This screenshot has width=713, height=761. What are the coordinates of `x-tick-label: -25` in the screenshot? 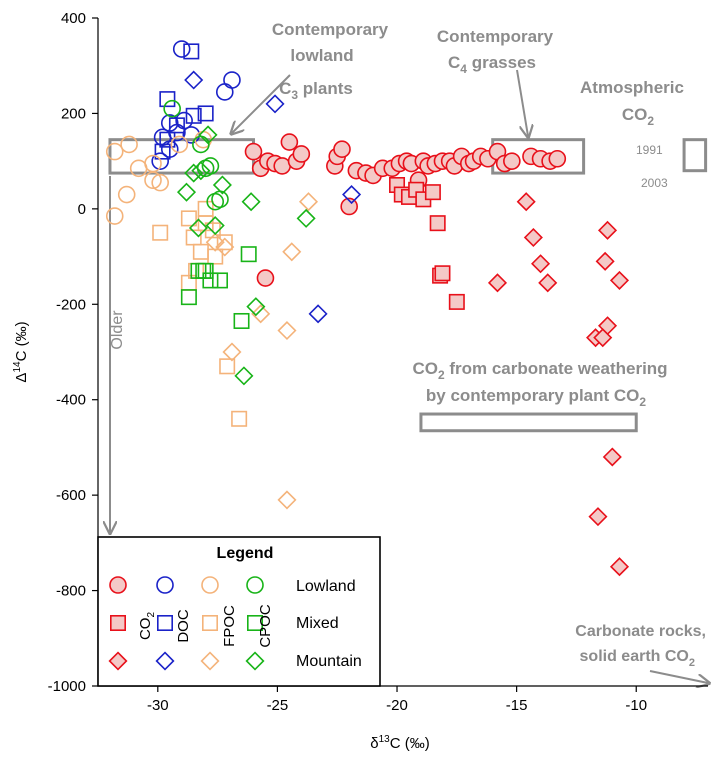 It's located at (278, 705).